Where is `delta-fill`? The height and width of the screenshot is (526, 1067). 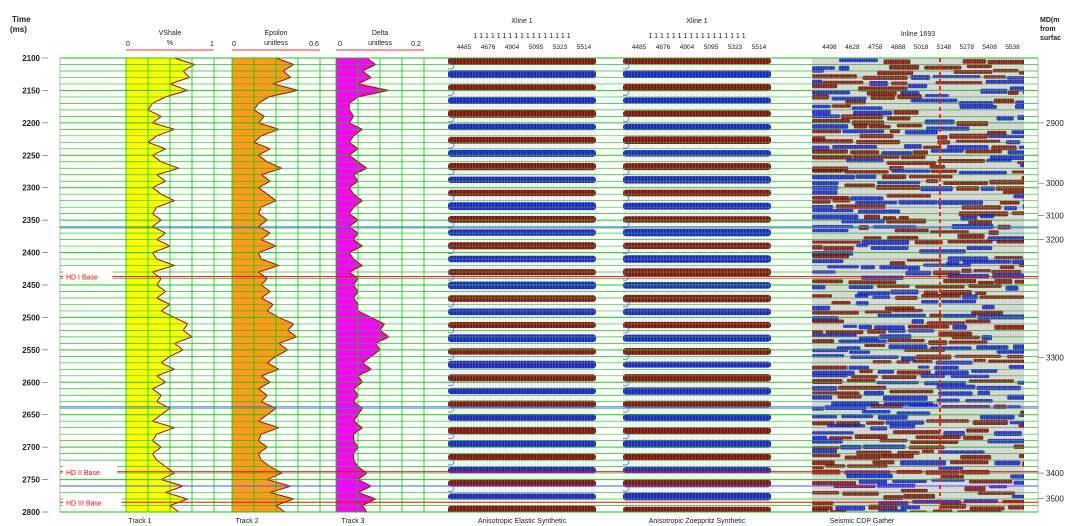 delta-fill is located at coordinates (362, 285).